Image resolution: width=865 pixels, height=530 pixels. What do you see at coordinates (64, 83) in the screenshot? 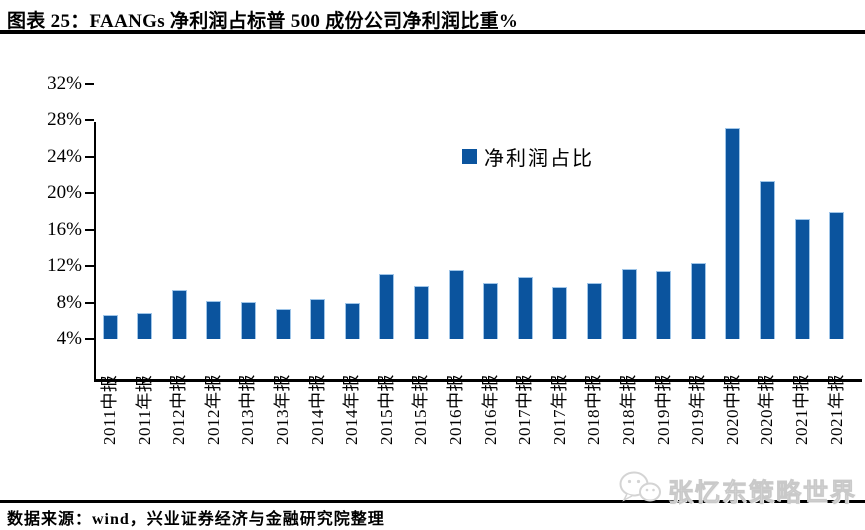
I see `y-tick-label: 32%` at bounding box center [64, 83].